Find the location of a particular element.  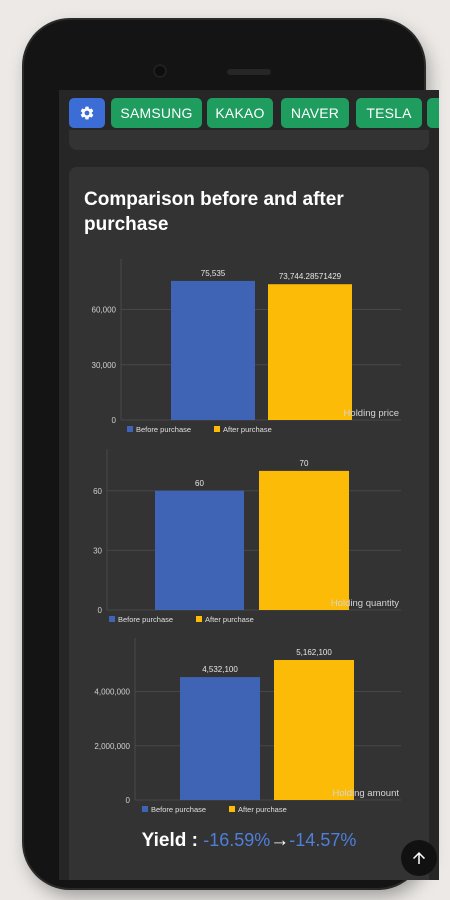

chart-title: Holding quantity is located at coordinates (365, 603).